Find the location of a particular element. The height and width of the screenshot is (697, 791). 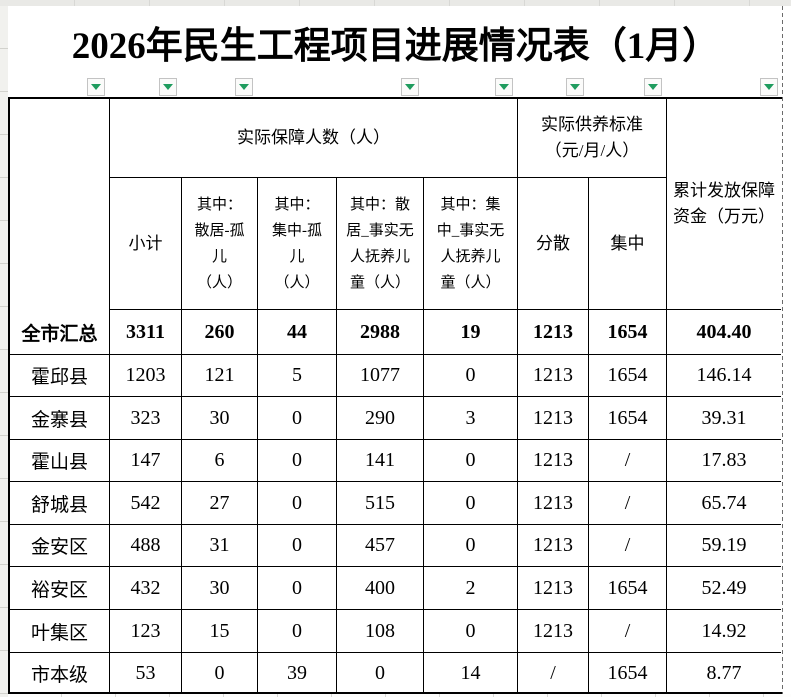

filter-dropdown-button-standard-centralized is located at coordinates (653, 87).